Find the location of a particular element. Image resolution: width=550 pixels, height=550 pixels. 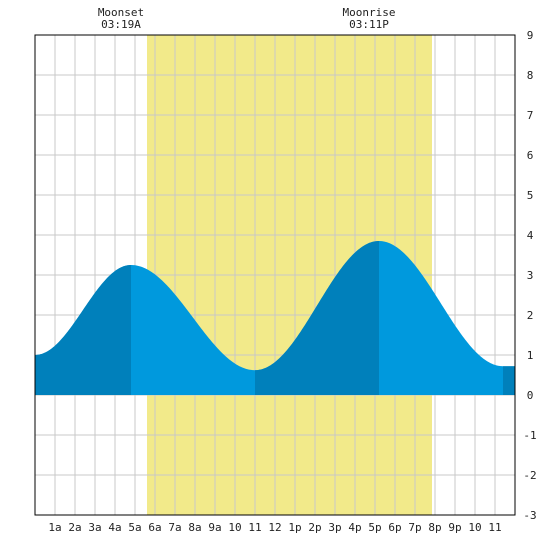

x-tick-label: 12 is located at coordinates (274, 527).